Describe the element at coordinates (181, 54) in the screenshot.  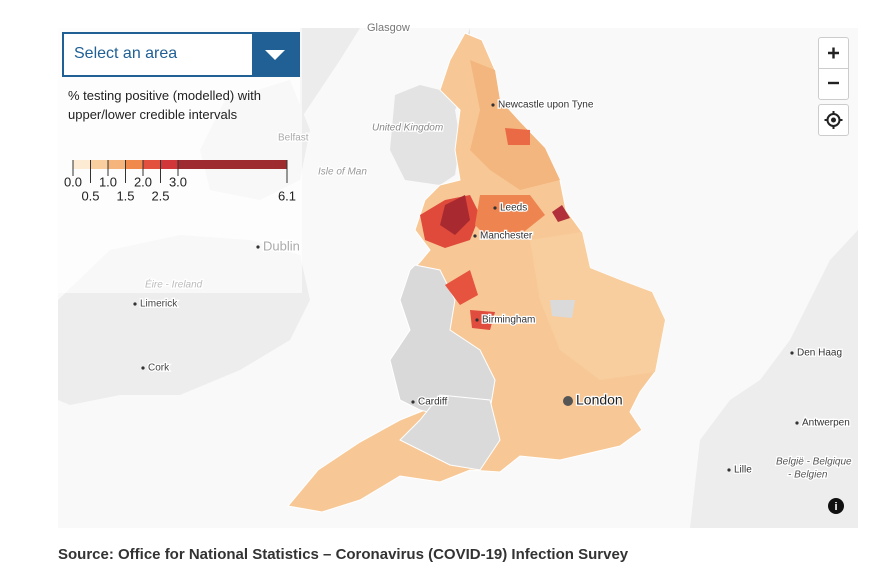
I see `area-select: Select an area` at that location.